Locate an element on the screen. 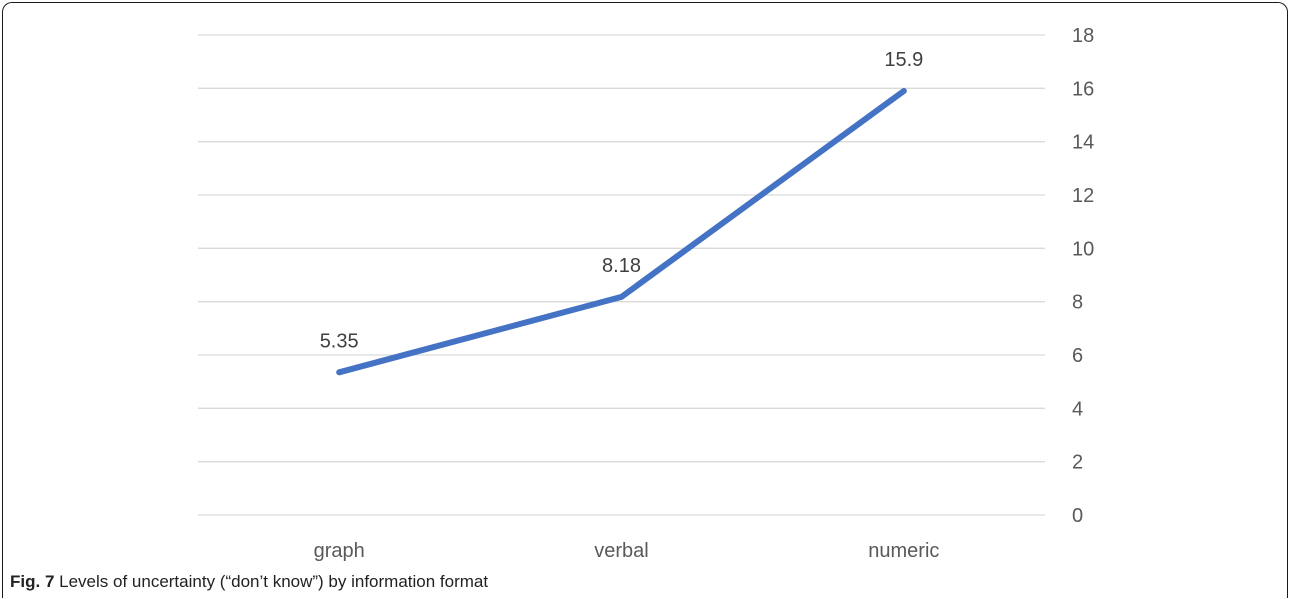 This screenshot has width=1292, height=599. x-tick-label: graph is located at coordinates (339, 551).